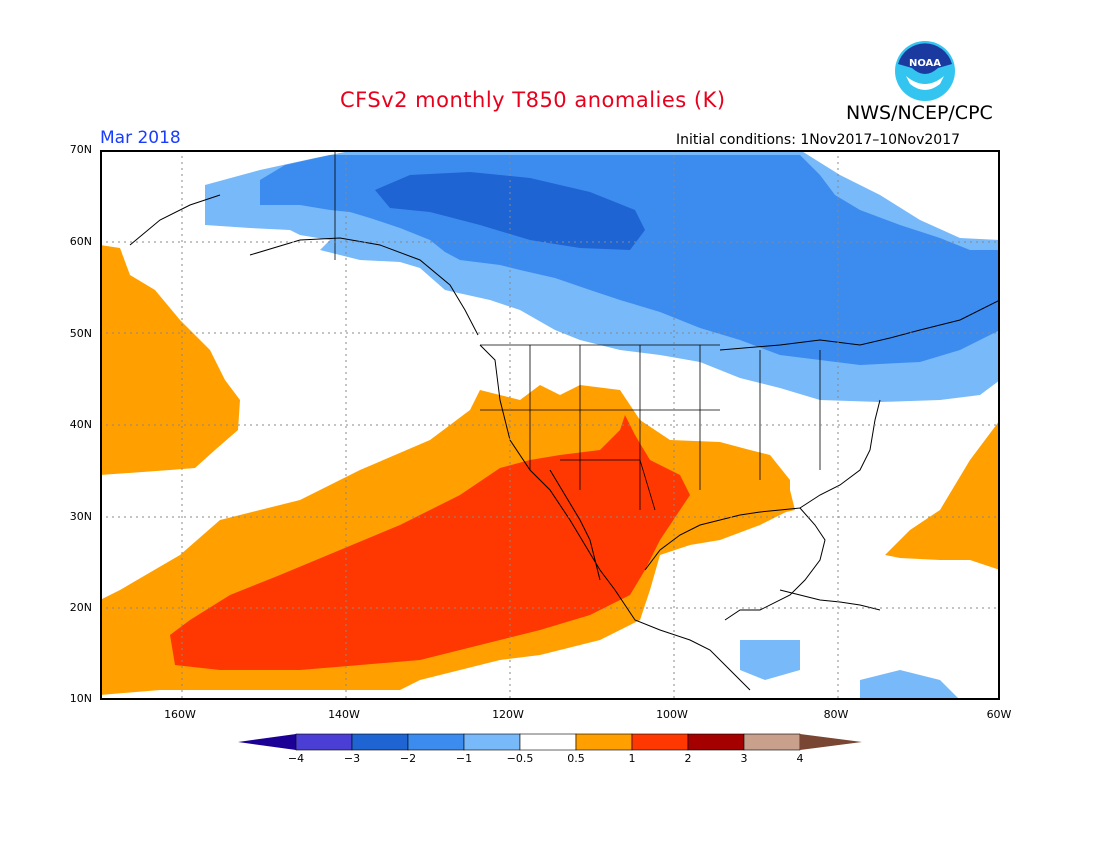 The image size is (1100, 850). Describe the element at coordinates (80, 333) in the screenshot. I see `lat-label-50n: 50N` at that location.